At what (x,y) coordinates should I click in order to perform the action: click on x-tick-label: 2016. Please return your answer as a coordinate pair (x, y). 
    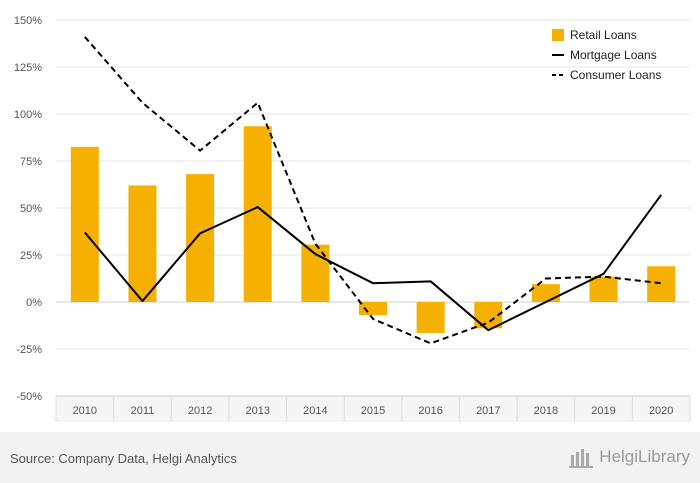
    Looking at the image, I should click on (430, 411).